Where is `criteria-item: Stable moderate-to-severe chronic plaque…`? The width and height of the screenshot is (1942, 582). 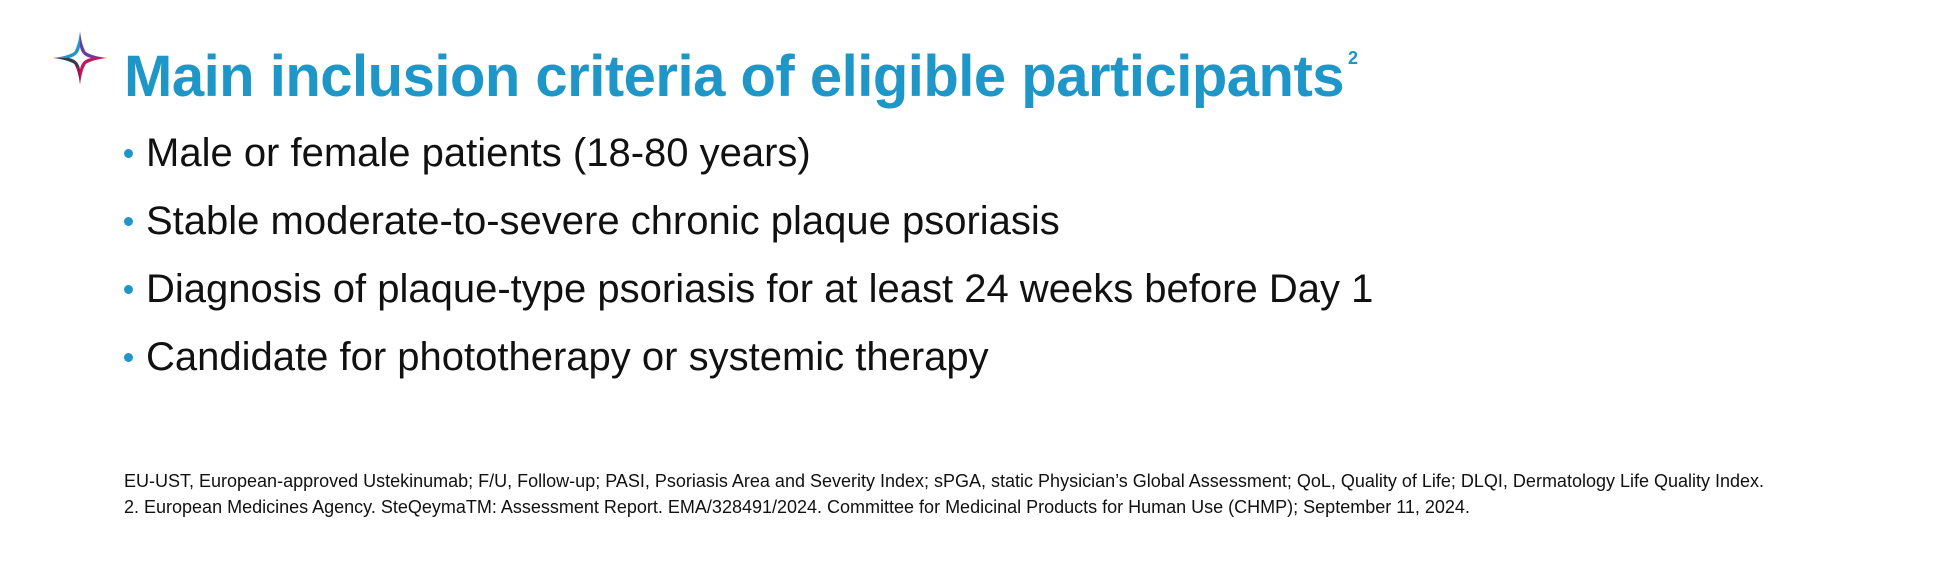
criteria-item: Stable moderate-to-severe chronic plaque… is located at coordinates (748, 226).